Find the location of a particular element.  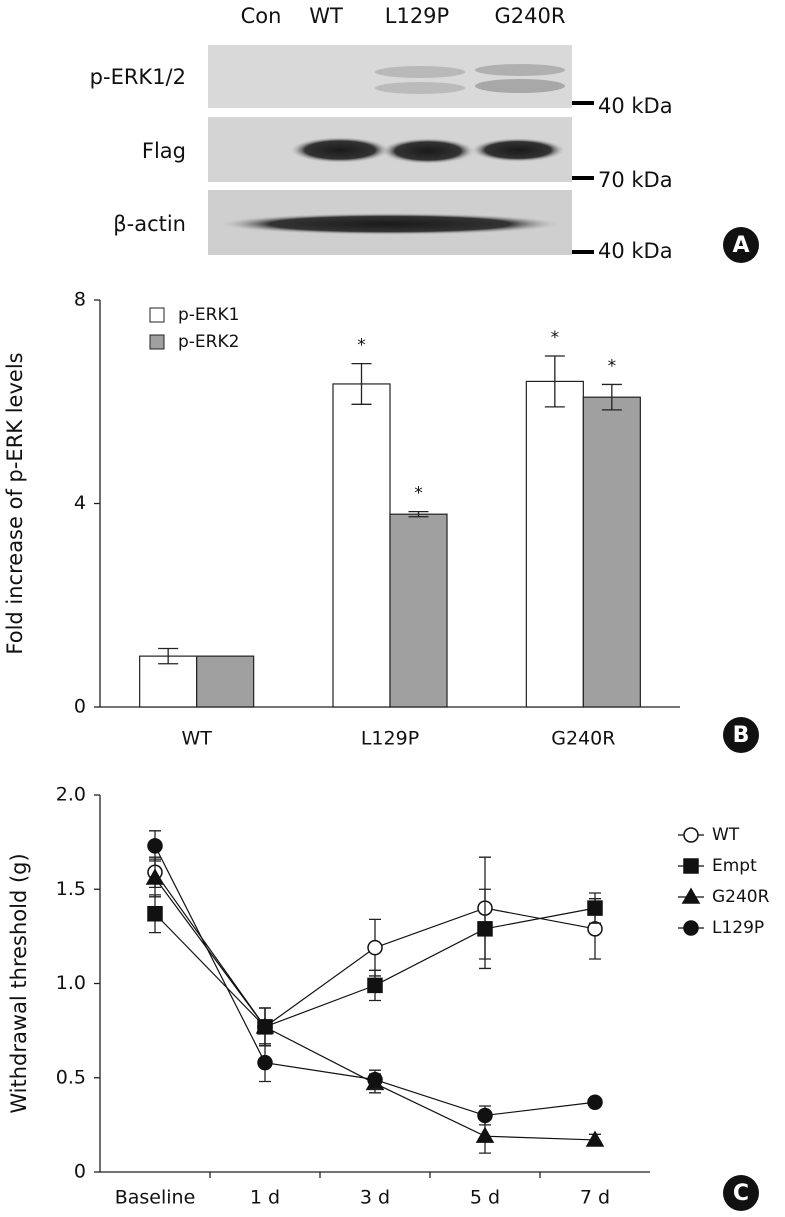

legend-label: L129P is located at coordinates (738, 928).